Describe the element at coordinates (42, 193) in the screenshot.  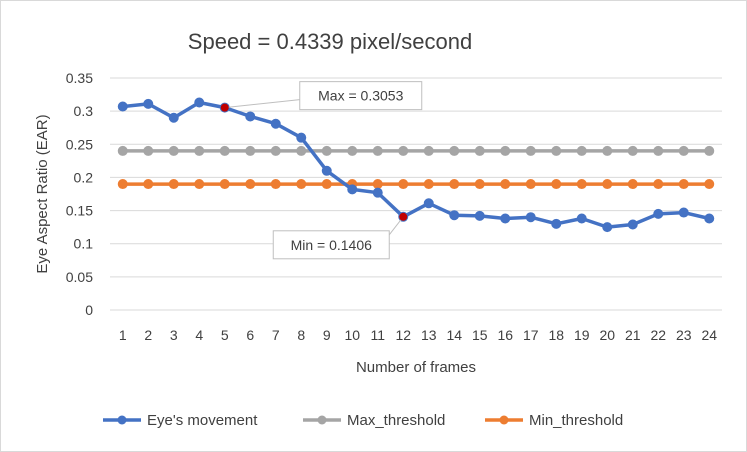
I see `y-axis-label: Eye Aspect Ratio (EAR)` at that location.